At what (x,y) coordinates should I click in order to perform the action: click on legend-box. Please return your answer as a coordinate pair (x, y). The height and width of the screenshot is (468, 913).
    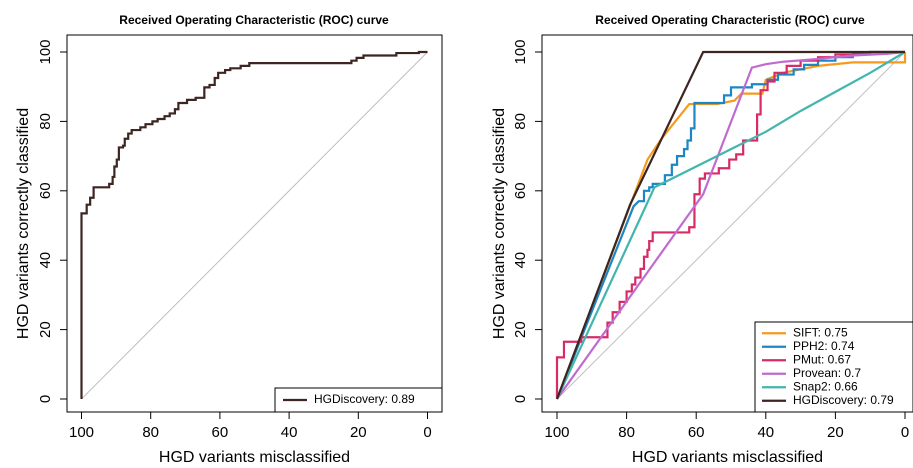
    Looking at the image, I should click on (833, 367).